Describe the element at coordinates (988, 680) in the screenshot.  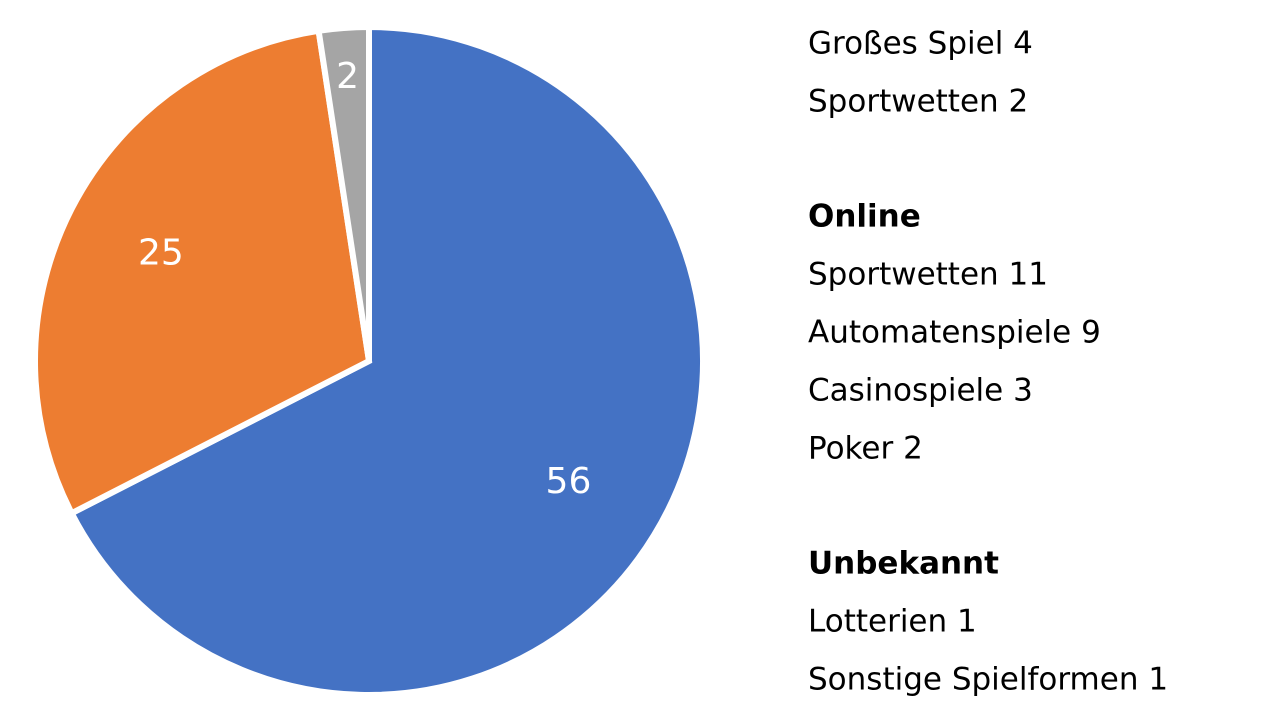
I see `group-item: Sonstige Spielformen 1` at that location.